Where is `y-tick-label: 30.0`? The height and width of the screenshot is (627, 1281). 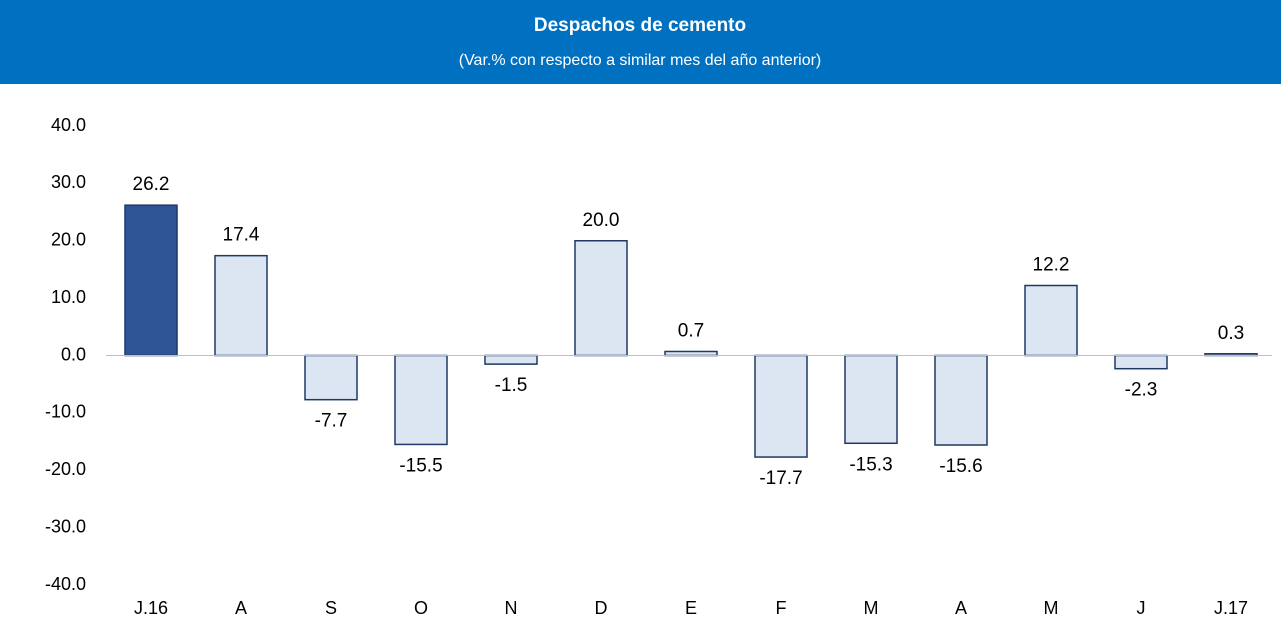 y-tick-label: 30.0 is located at coordinates (68, 182).